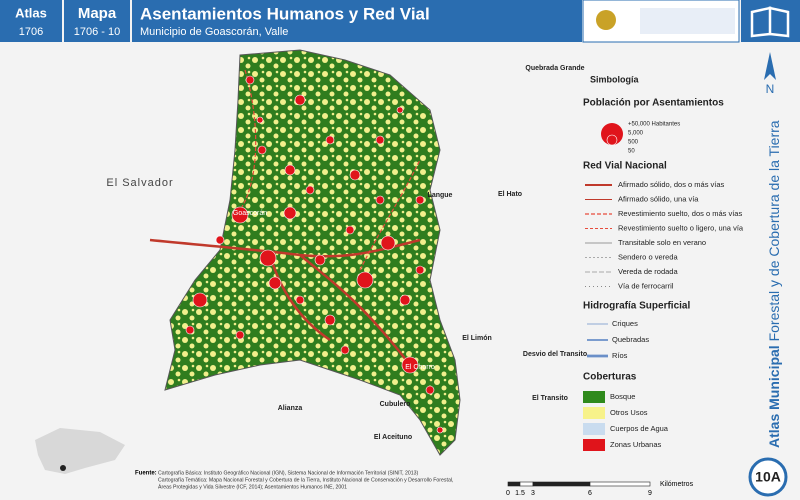  Describe the element at coordinates (420, 367) in the screenshot. I see `place-label: El Chorro` at that location.